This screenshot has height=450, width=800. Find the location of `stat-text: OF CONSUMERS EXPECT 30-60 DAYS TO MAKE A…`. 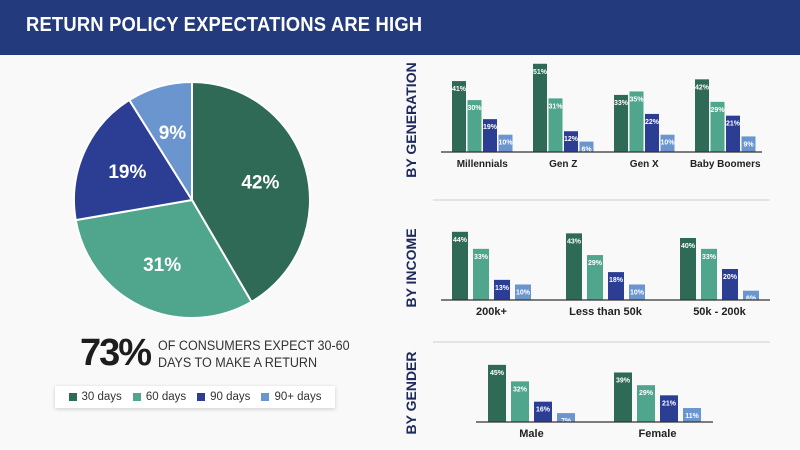

stat-text: OF CONSUMERS EXPECT 30-60 DAYS TO MAKE A… is located at coordinates (254, 353).